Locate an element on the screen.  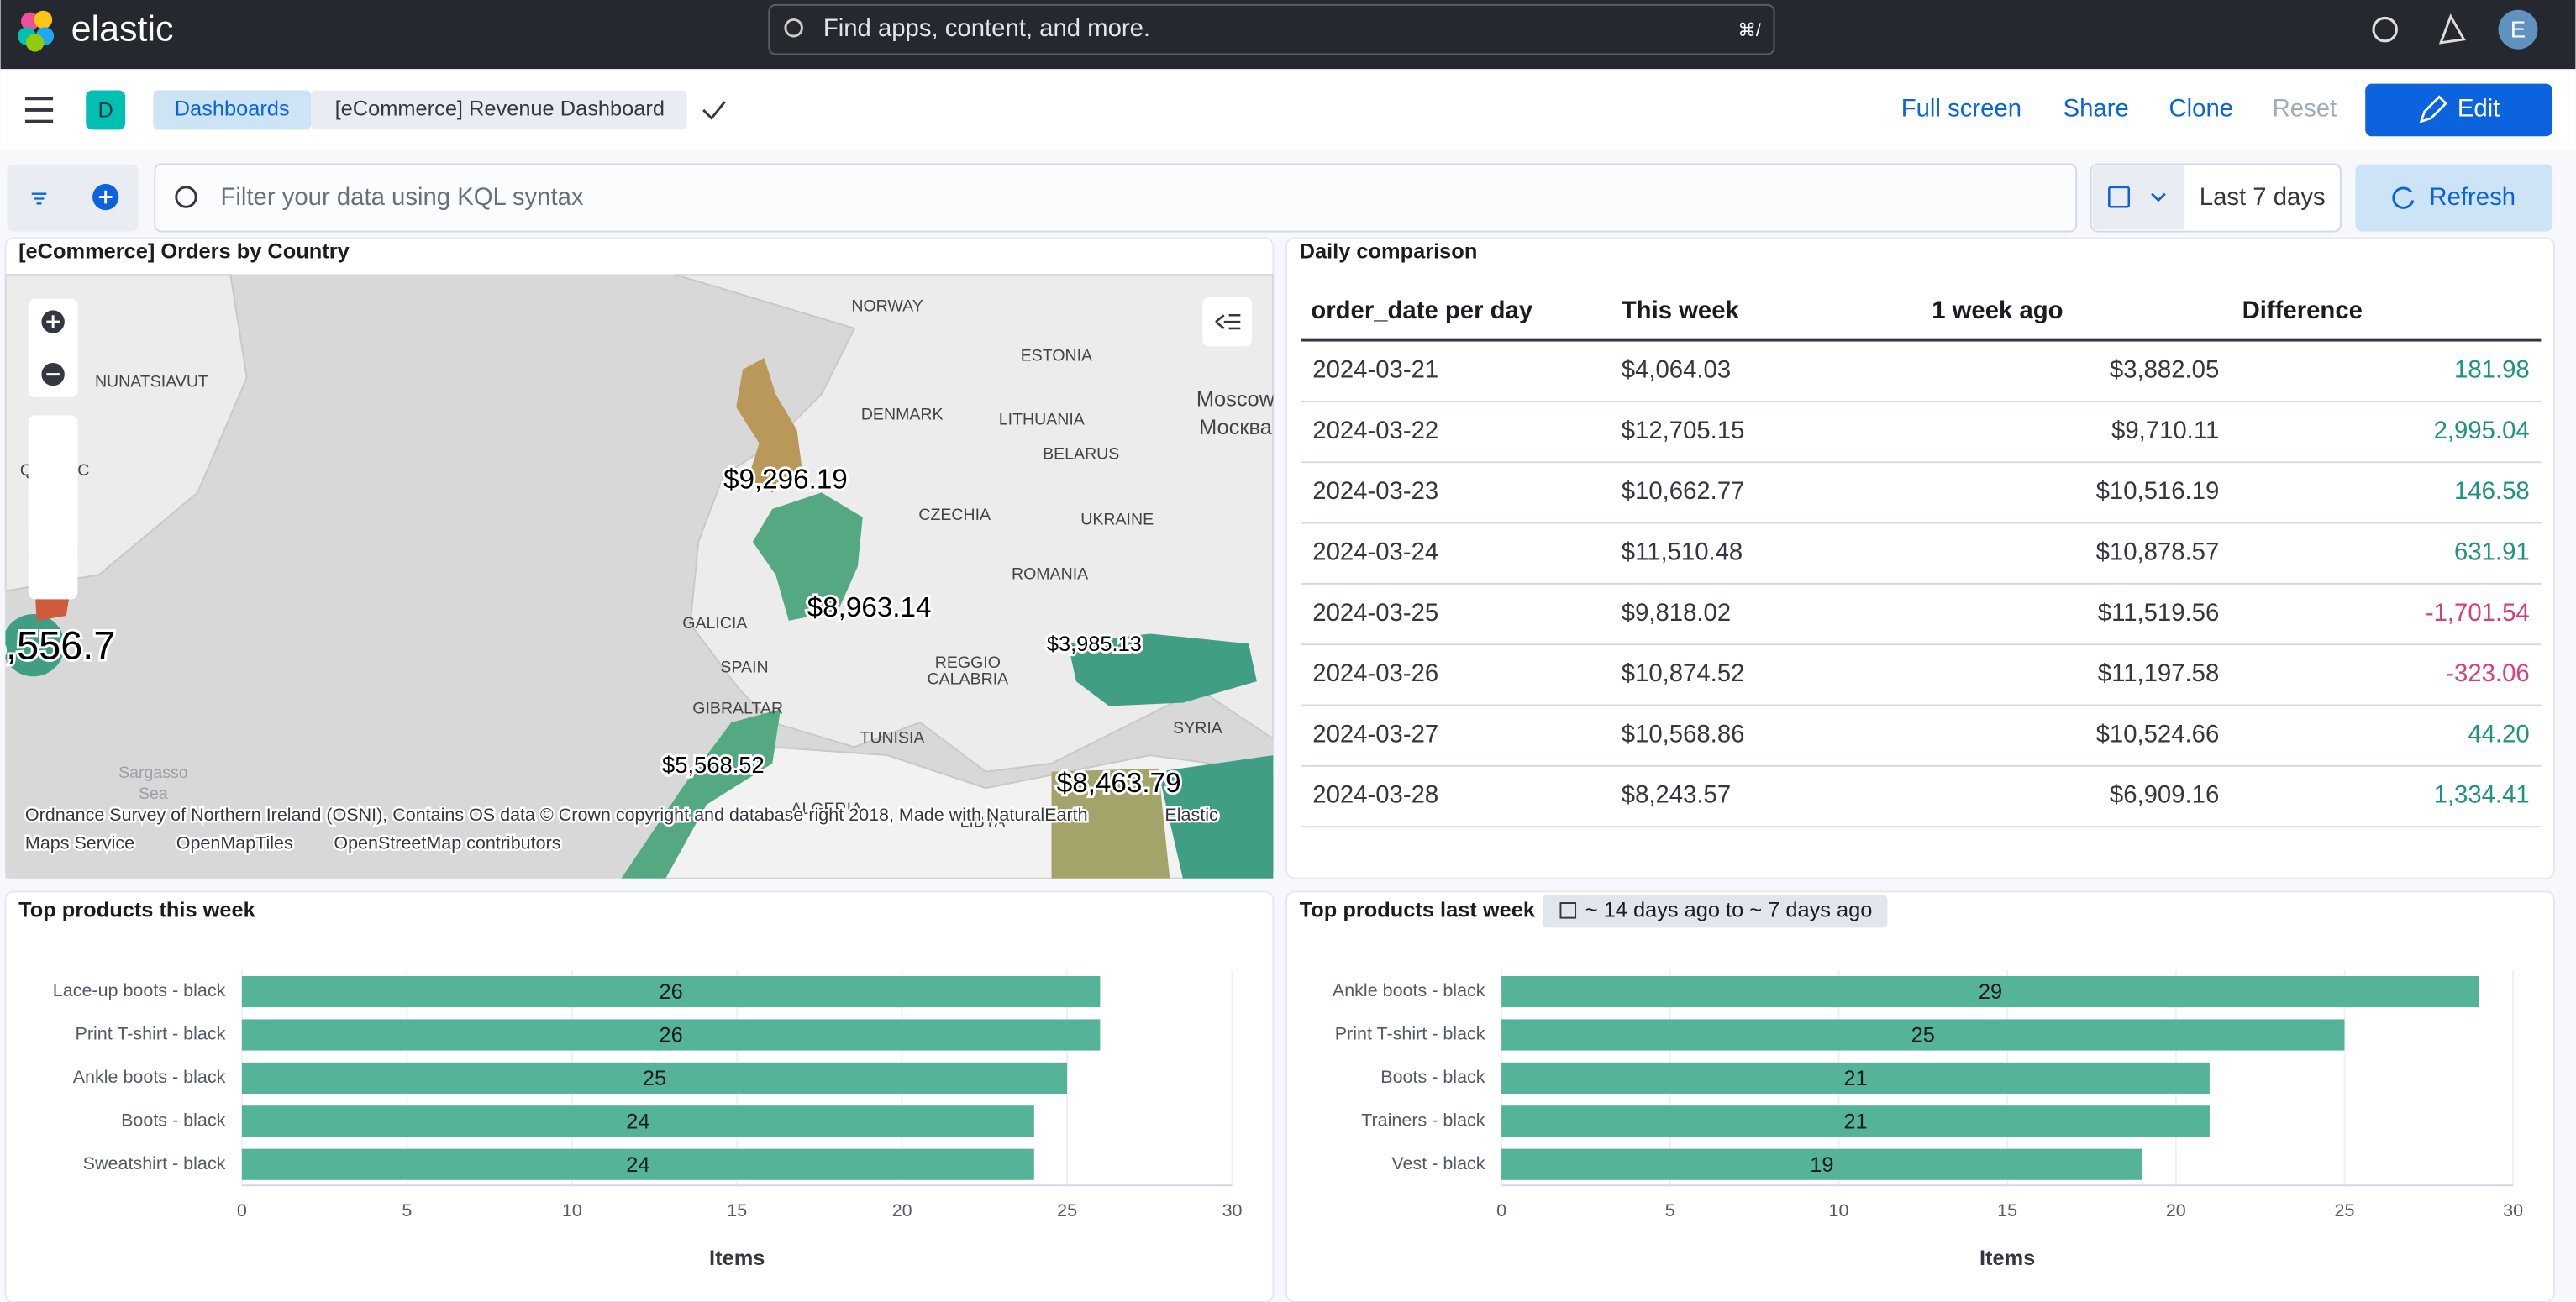
panel-title: Top products this week is located at coordinates (137, 910).